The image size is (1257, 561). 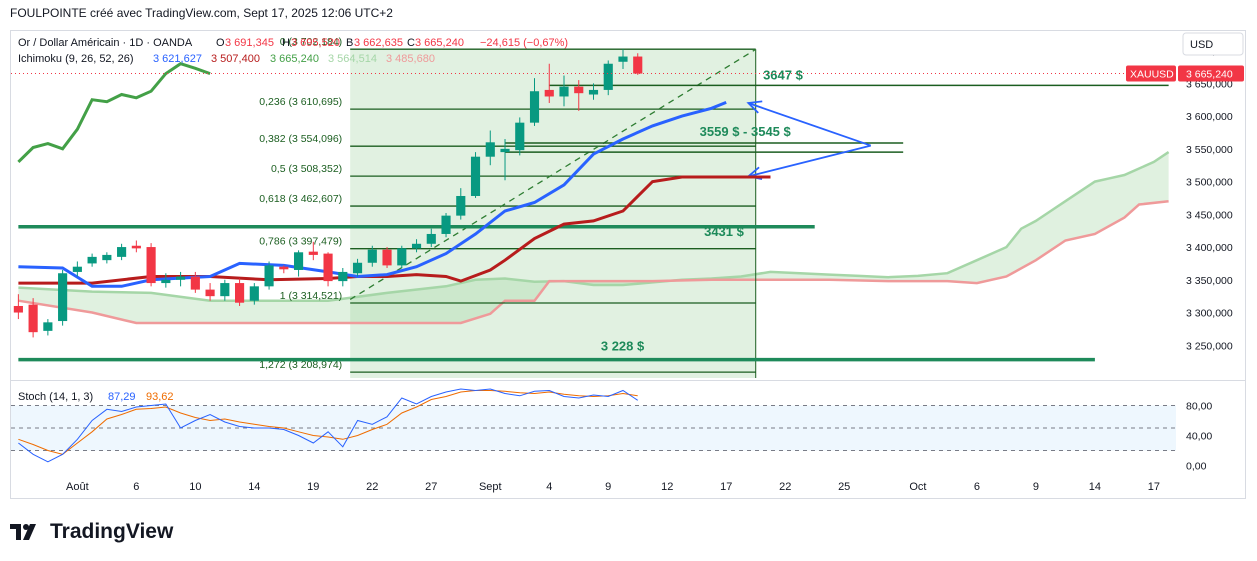 I want to click on stoch-tick-label: 40,00, so click(x=1199, y=437).